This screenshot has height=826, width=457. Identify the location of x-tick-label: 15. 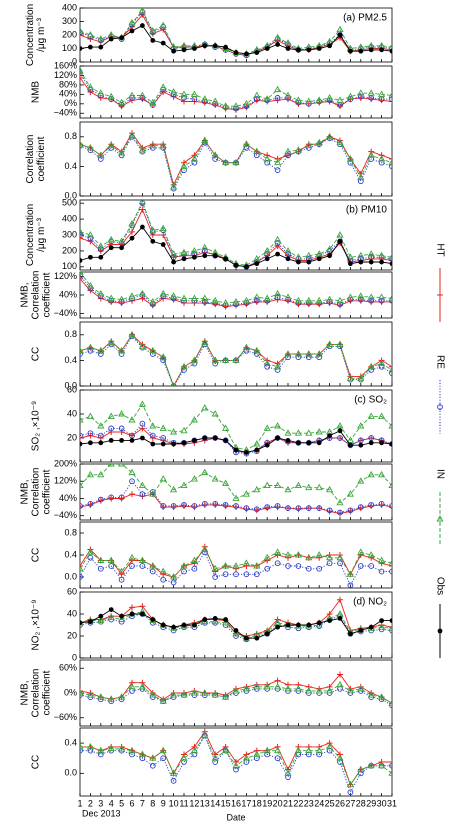
(226, 803).